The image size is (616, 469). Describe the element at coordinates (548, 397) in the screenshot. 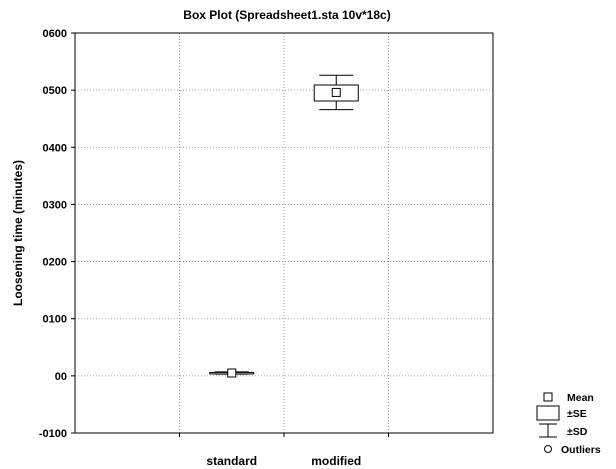

I see `legend-mean-symbol` at that location.